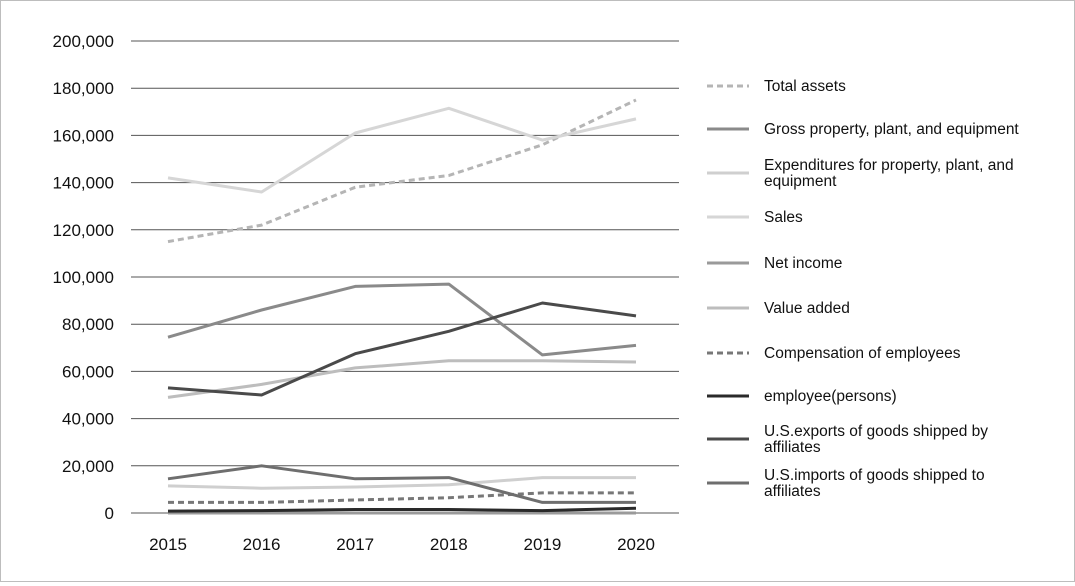 The height and width of the screenshot is (586, 1075). I want to click on y-tick-label: 180,000, so click(83, 88).